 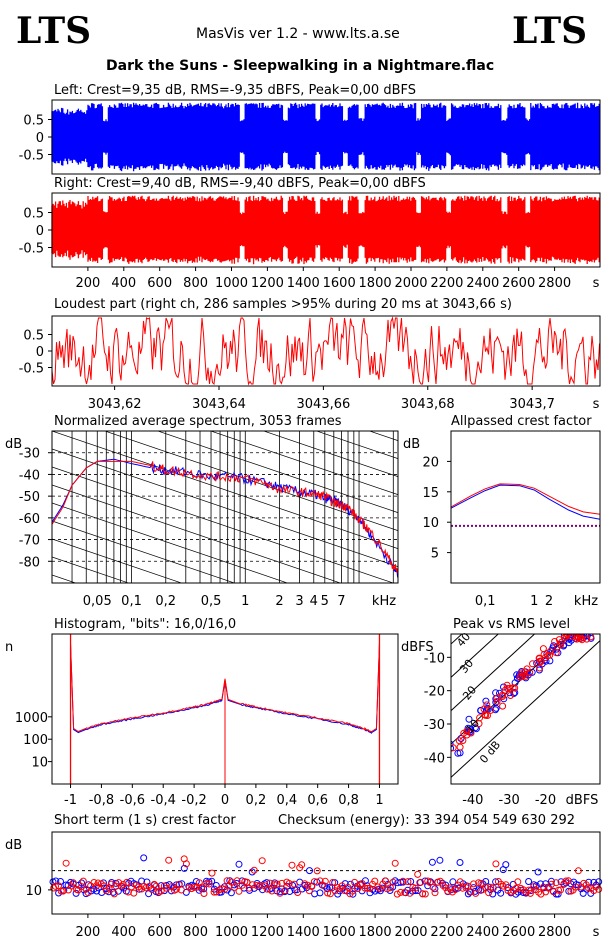 What do you see at coordinates (430, 462) in the screenshot?
I see `y-tick-label: 20` at bounding box center [430, 462].